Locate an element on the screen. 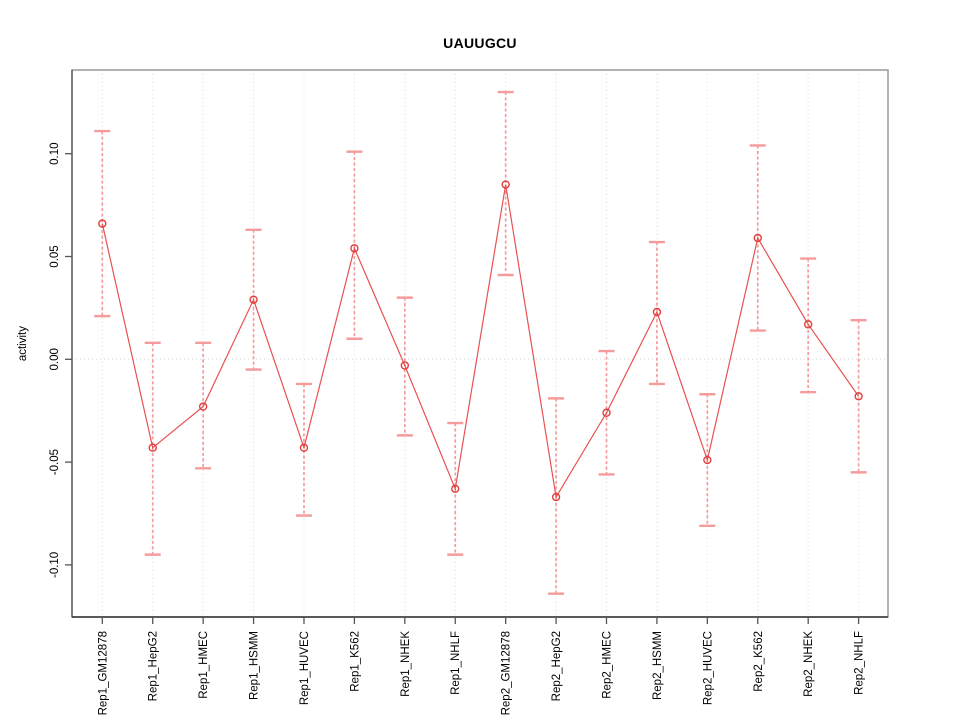 The width and height of the screenshot is (960, 720). x-tick-label: Rep1_NHLF is located at coordinates (456, 663).